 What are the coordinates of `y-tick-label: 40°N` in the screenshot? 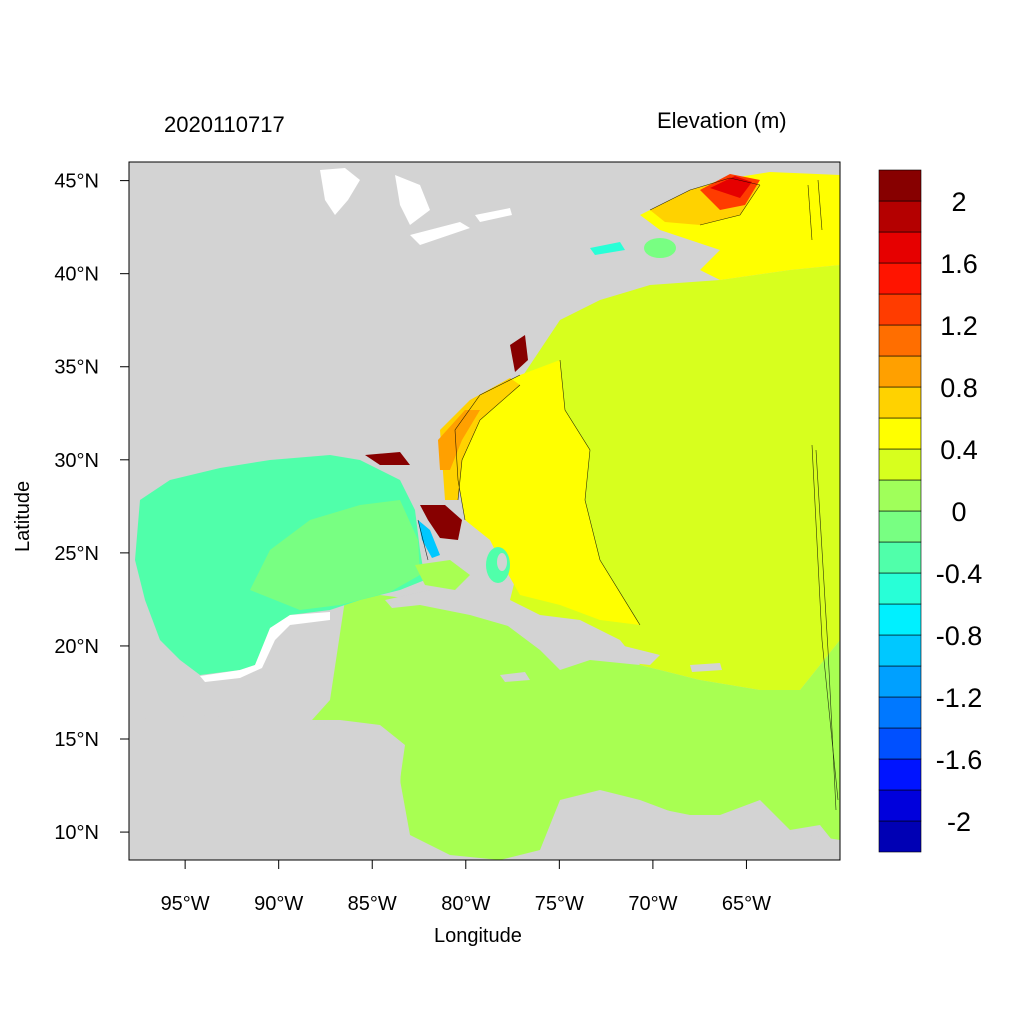 It's located at (76, 275).